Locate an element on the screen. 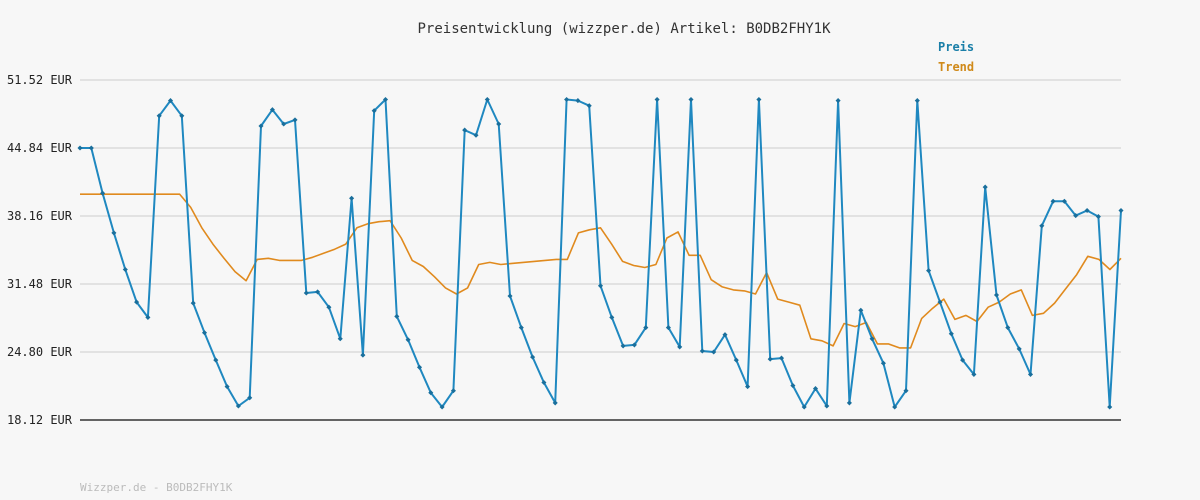  y-tick-label: 38.16 EUR is located at coordinates (40, 216).